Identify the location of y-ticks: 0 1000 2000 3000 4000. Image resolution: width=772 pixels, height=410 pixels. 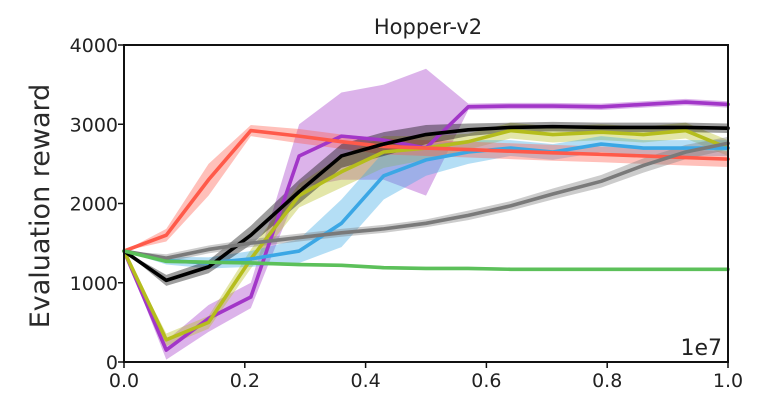
(97, 204).